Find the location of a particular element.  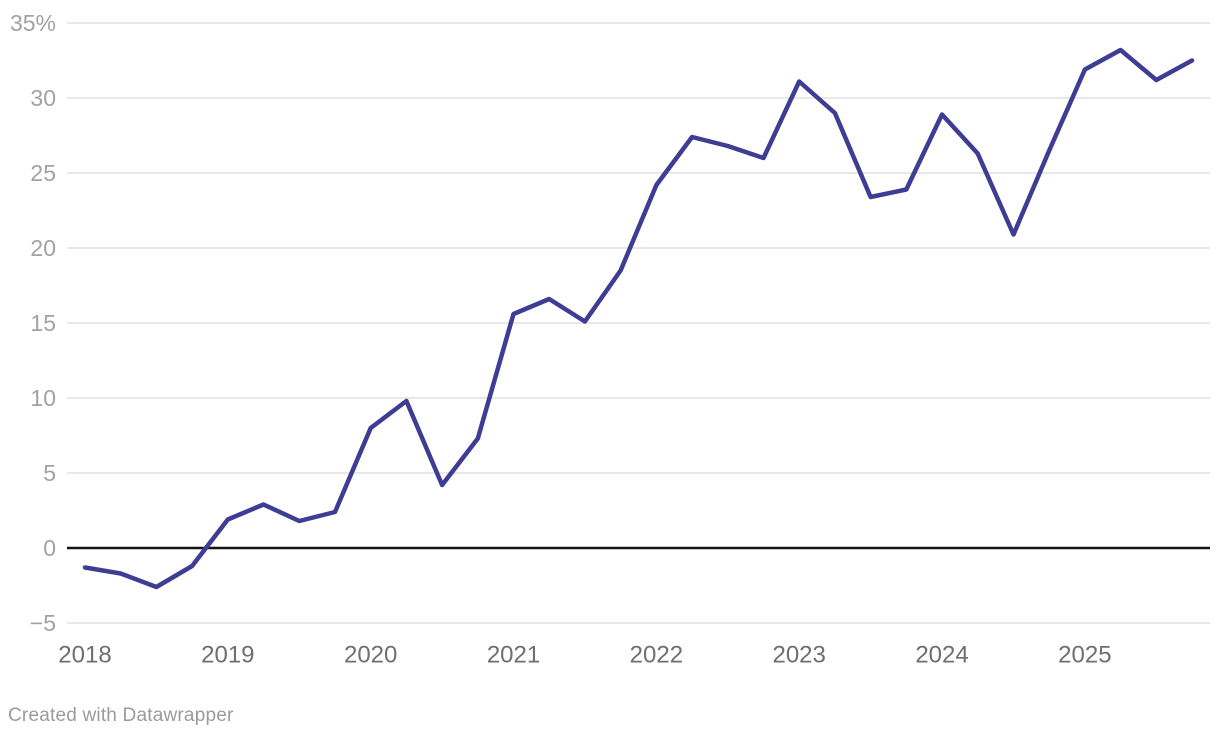

y-axis-tick-label: 5 is located at coordinates (49, 473).